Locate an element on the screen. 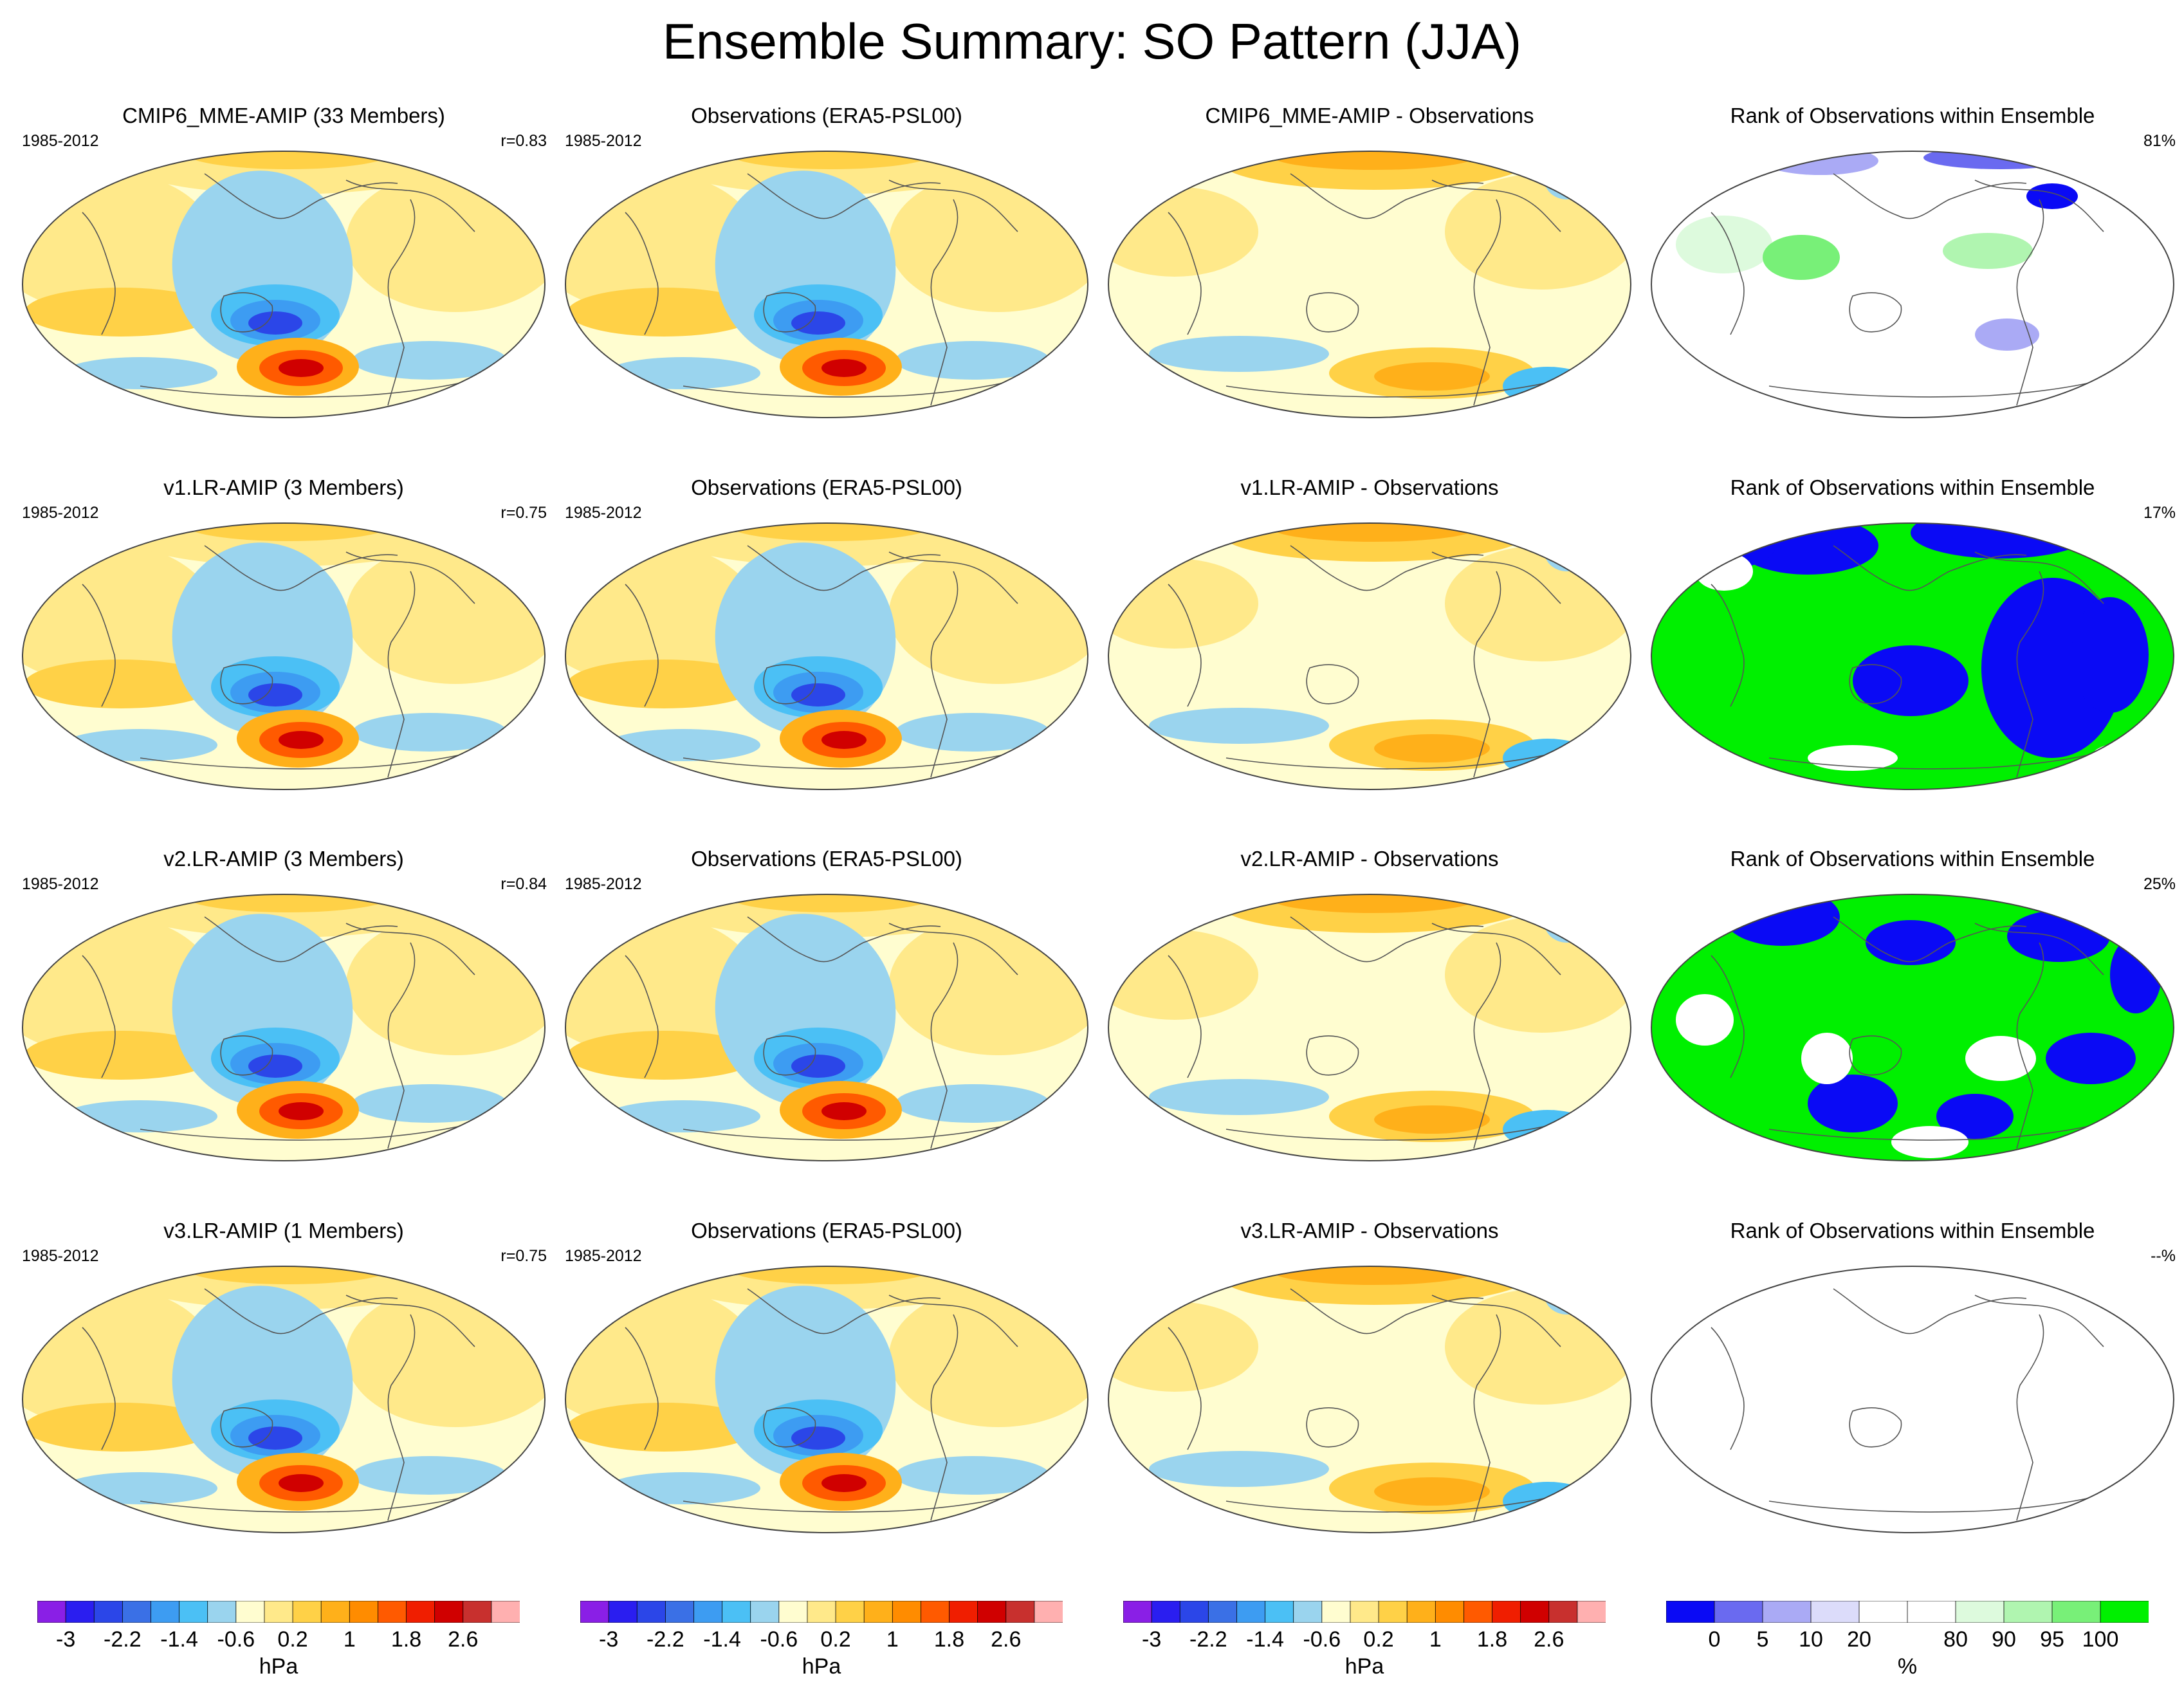  correlation-label: r=0.83 is located at coordinates (523, 141).